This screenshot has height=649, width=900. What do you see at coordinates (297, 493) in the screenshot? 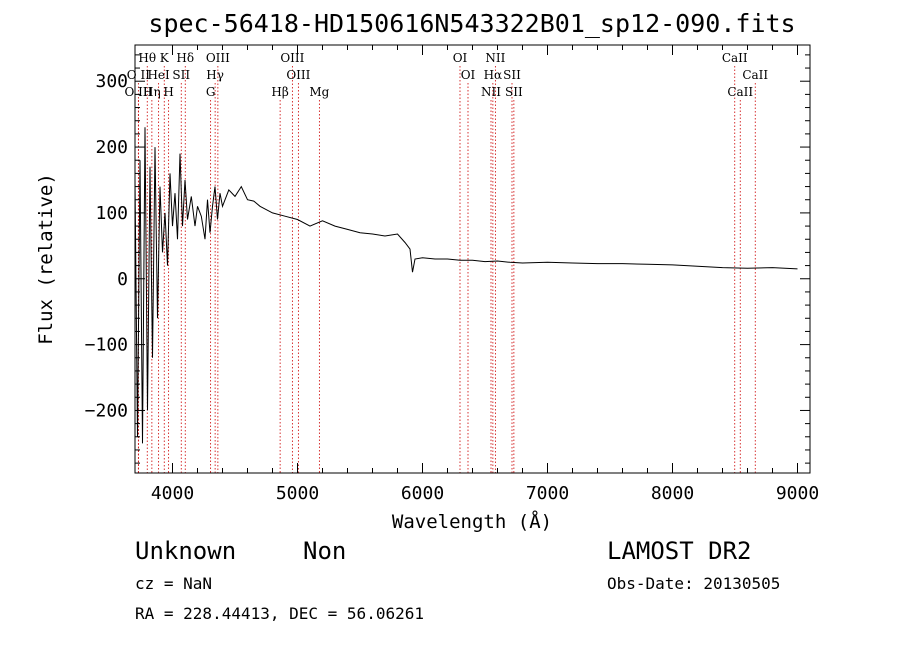
I see `x-tick-label: 5000` at bounding box center [297, 493].